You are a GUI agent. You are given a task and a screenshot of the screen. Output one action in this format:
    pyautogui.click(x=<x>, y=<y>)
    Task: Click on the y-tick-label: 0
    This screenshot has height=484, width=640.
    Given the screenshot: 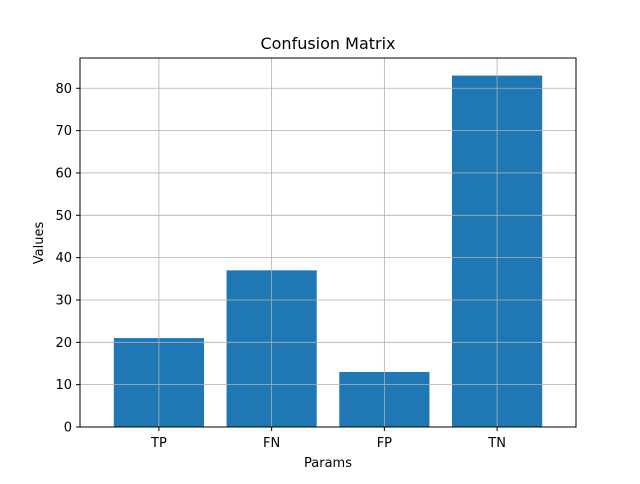 What is the action you would take?
    pyautogui.click(x=68, y=428)
    